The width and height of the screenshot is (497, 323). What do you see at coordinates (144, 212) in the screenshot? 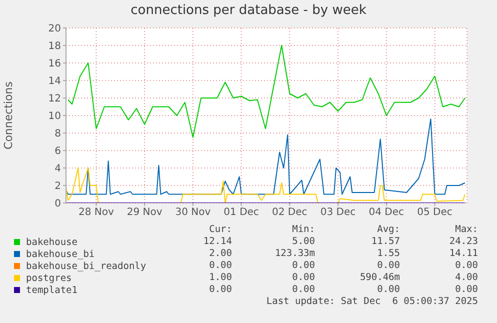
I see `x-tick-label: 29 Nov` at bounding box center [144, 212].